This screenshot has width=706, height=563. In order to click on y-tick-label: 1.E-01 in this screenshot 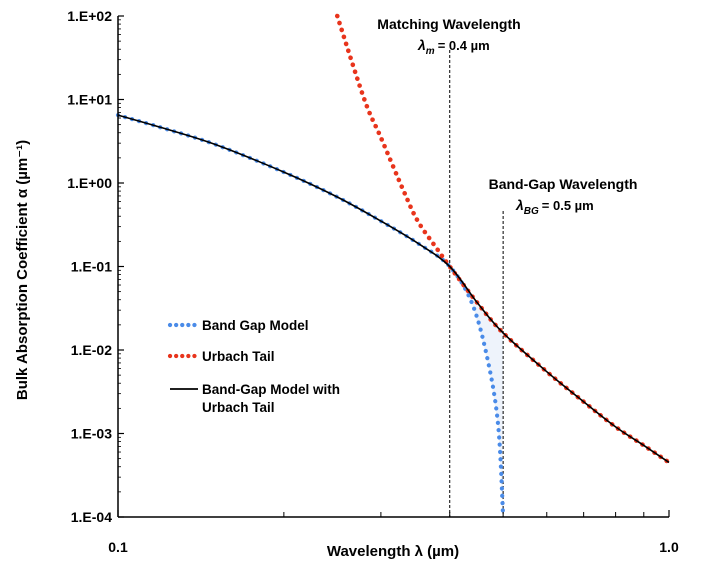, I will do `click(91, 267)`.